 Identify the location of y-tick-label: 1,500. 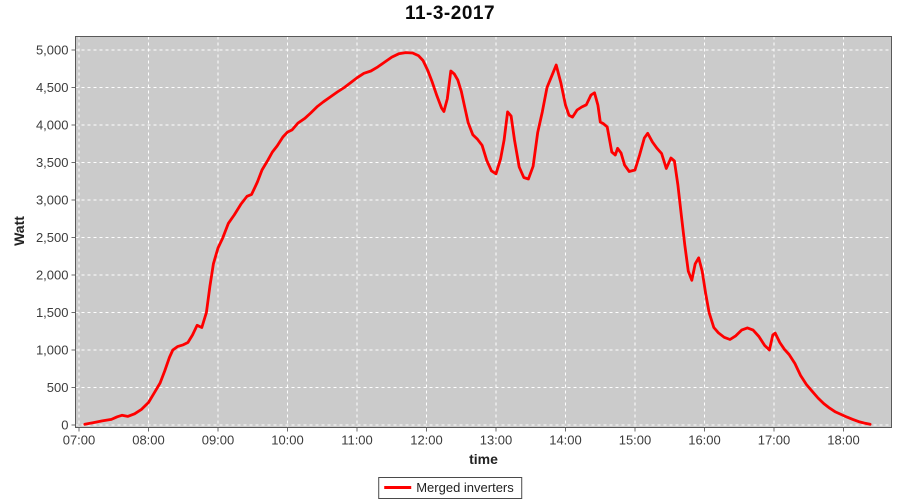
(52, 312).